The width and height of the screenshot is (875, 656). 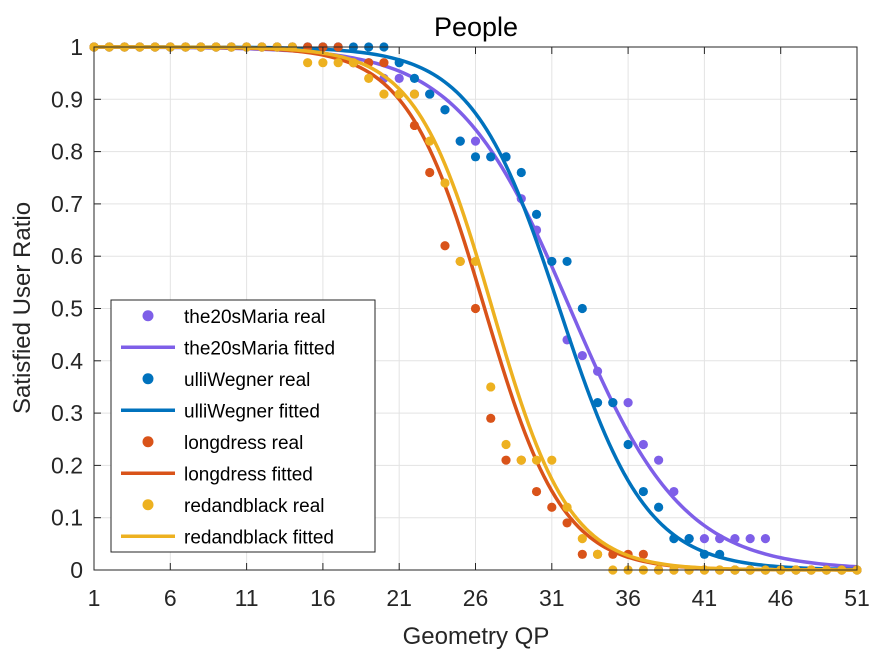 I want to click on x-tick-label: 26, so click(x=476, y=598).